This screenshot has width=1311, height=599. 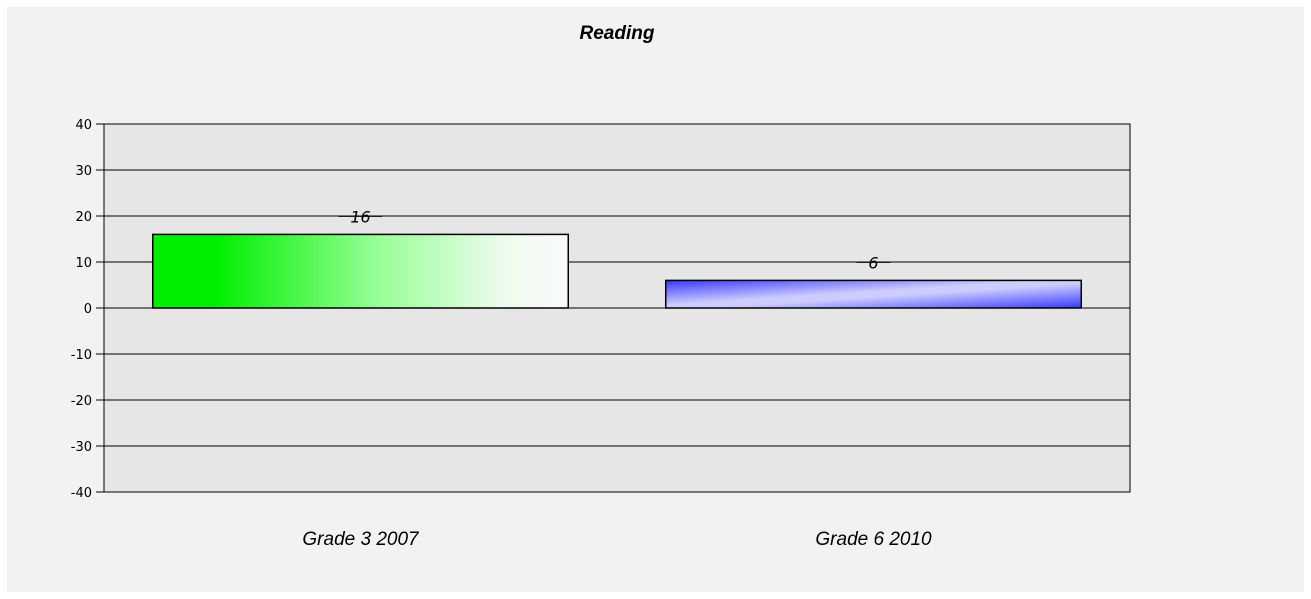 What do you see at coordinates (81, 447) in the screenshot?
I see `y-tick-label: -30` at bounding box center [81, 447].